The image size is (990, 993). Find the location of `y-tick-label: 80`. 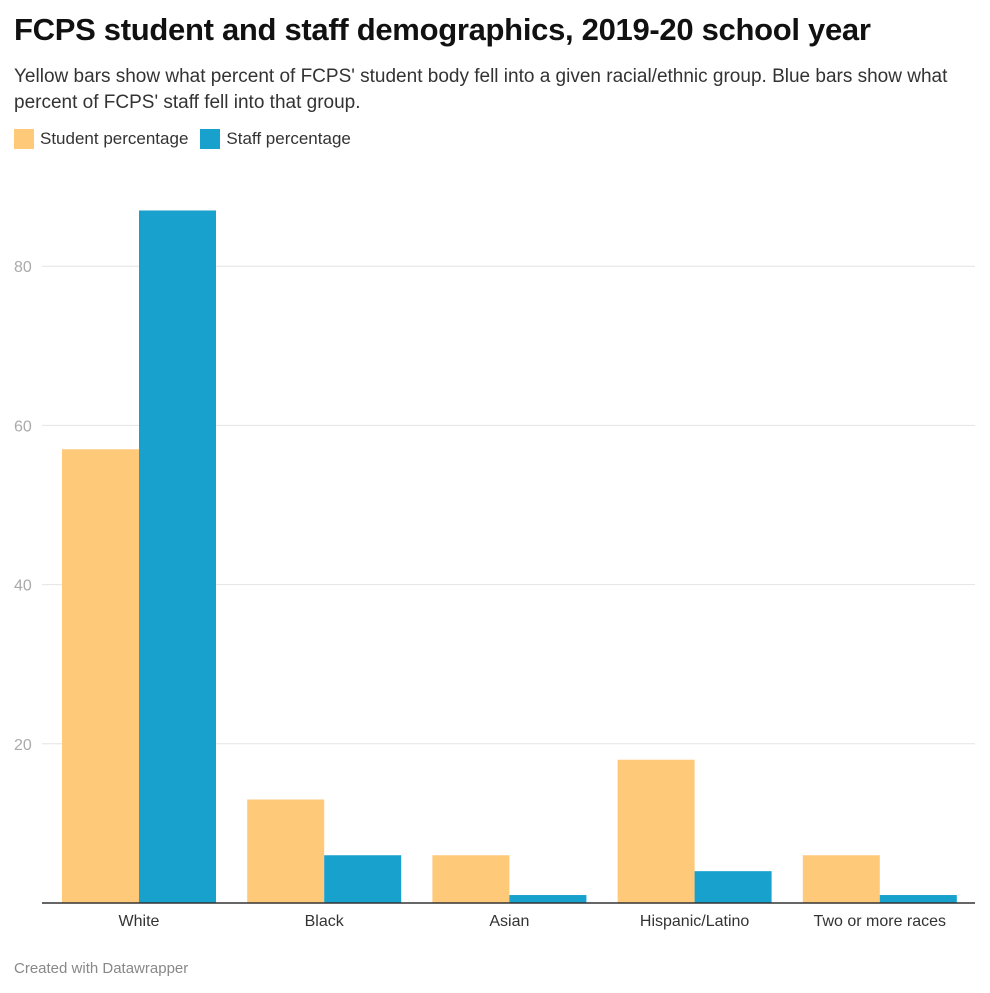

y-tick-label: 80 is located at coordinates (23, 267).